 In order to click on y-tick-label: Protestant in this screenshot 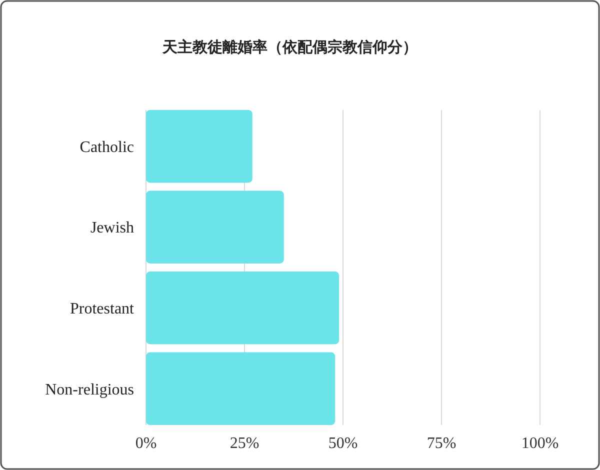, I will do `click(102, 309)`.